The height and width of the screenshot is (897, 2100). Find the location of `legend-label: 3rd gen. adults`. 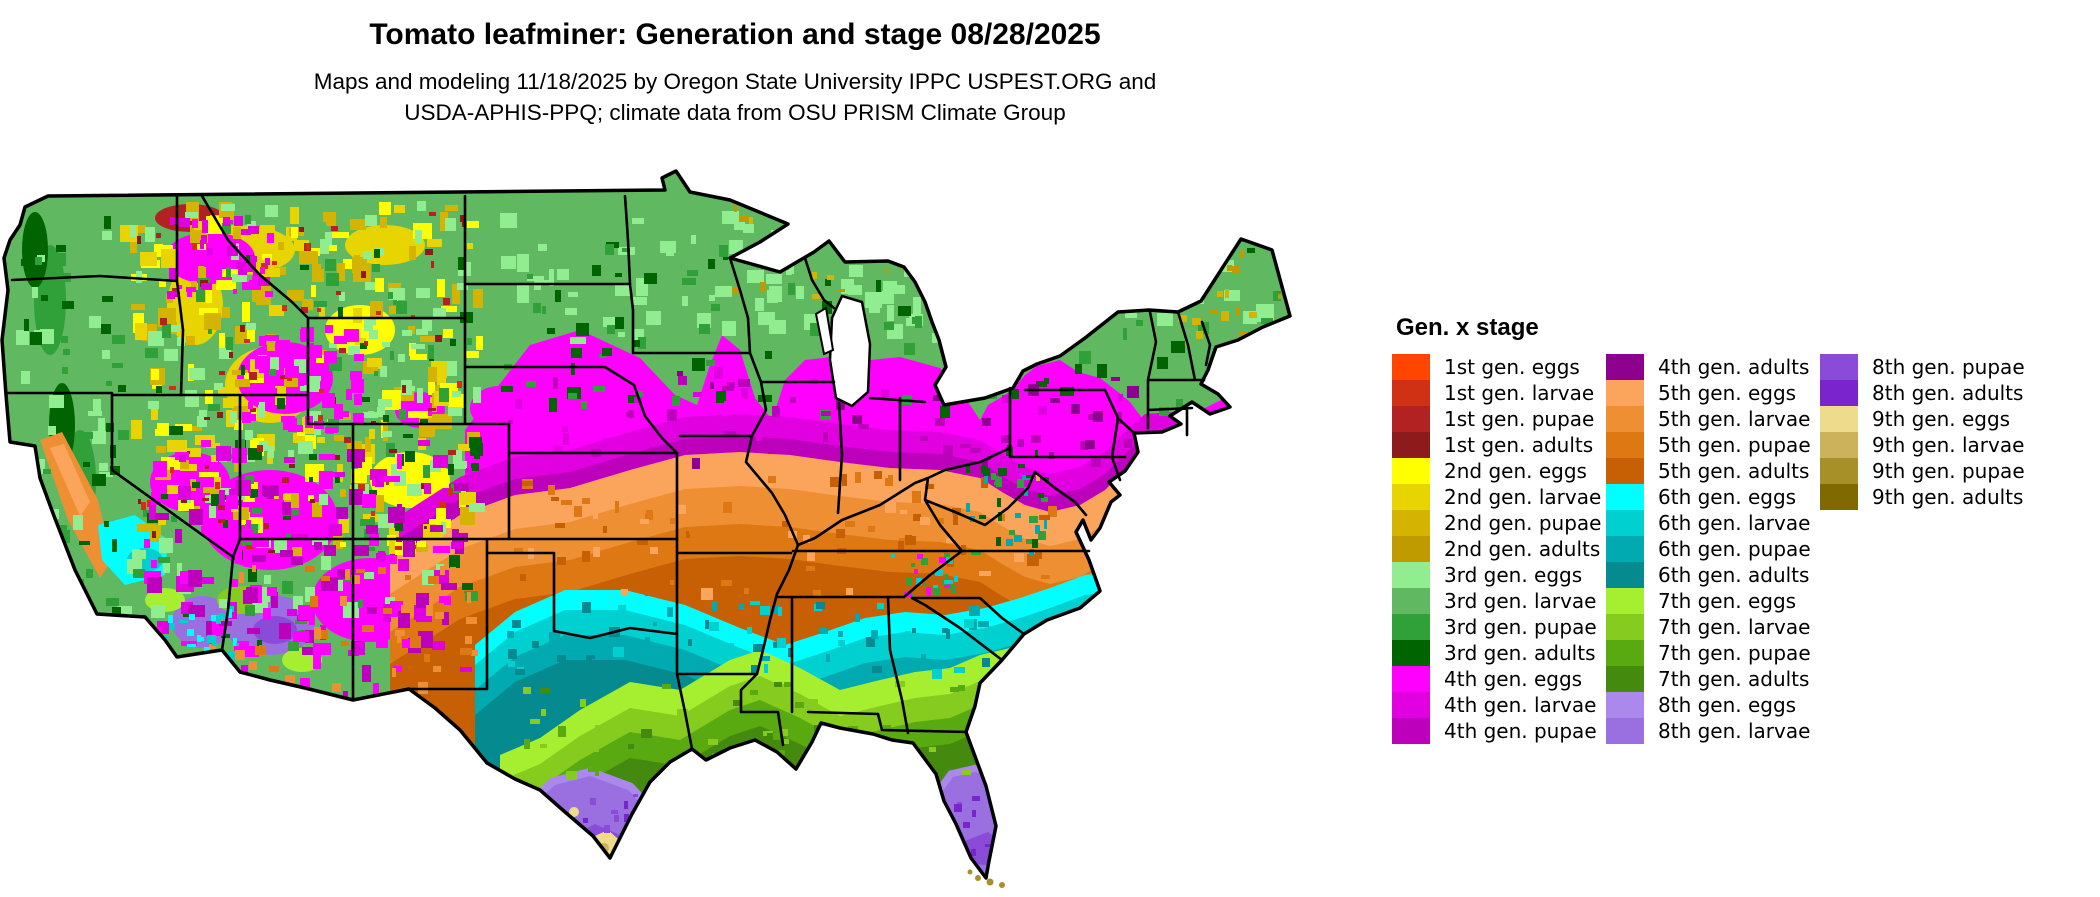

legend-label: 3rd gen. adults is located at coordinates (1520, 653).